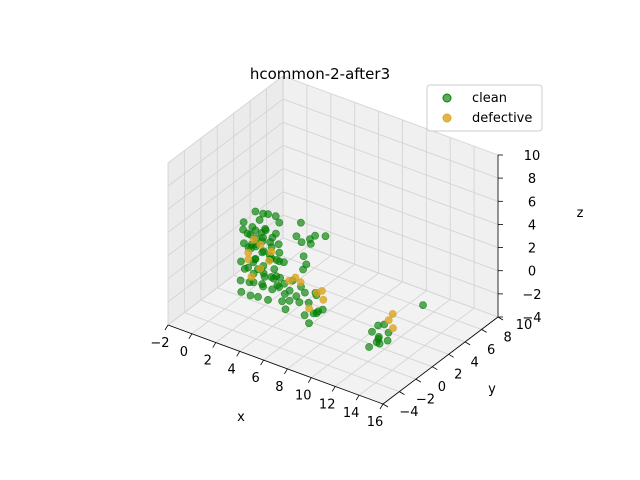  Describe the element at coordinates (303, 396) in the screenshot. I see `x-tick-label: 10` at that location.